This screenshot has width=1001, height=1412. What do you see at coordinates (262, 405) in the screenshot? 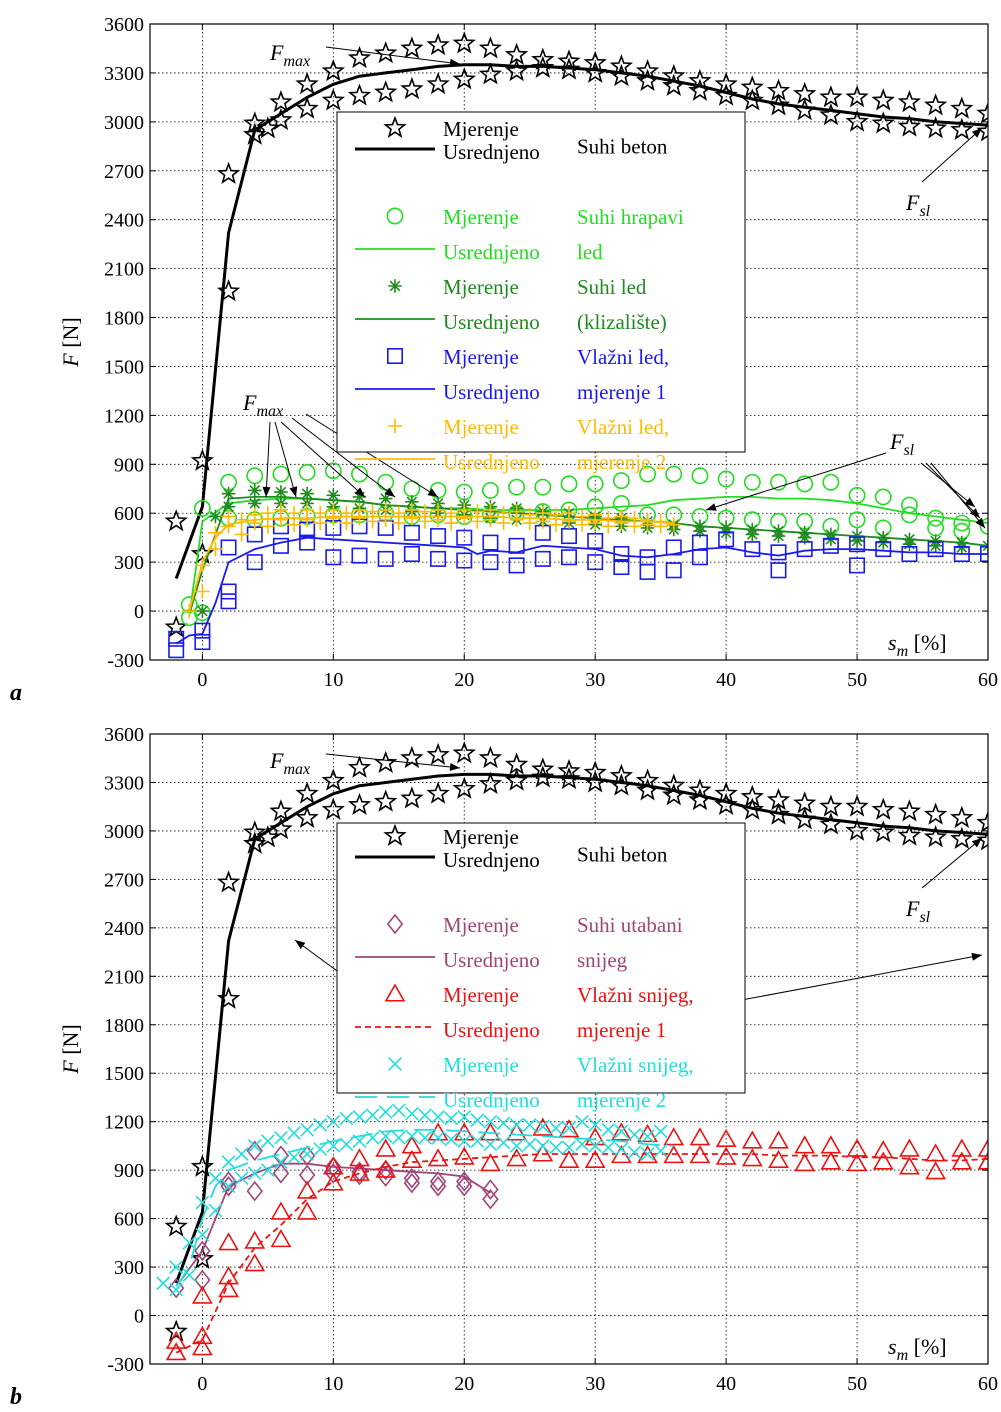
I see `annotation-label: Fmax` at bounding box center [262, 405].